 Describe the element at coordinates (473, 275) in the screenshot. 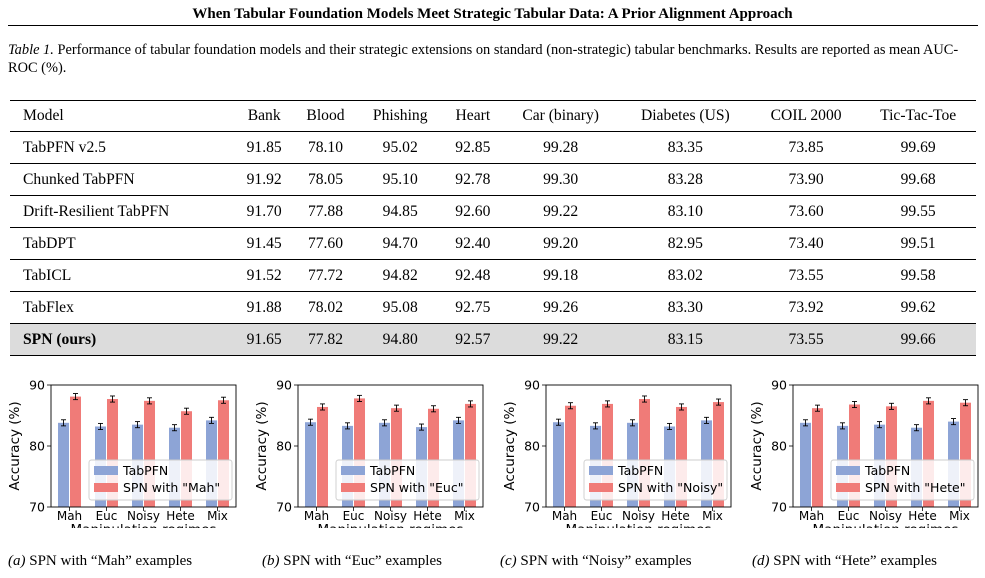

I see `score-cell: 92.48` at that location.